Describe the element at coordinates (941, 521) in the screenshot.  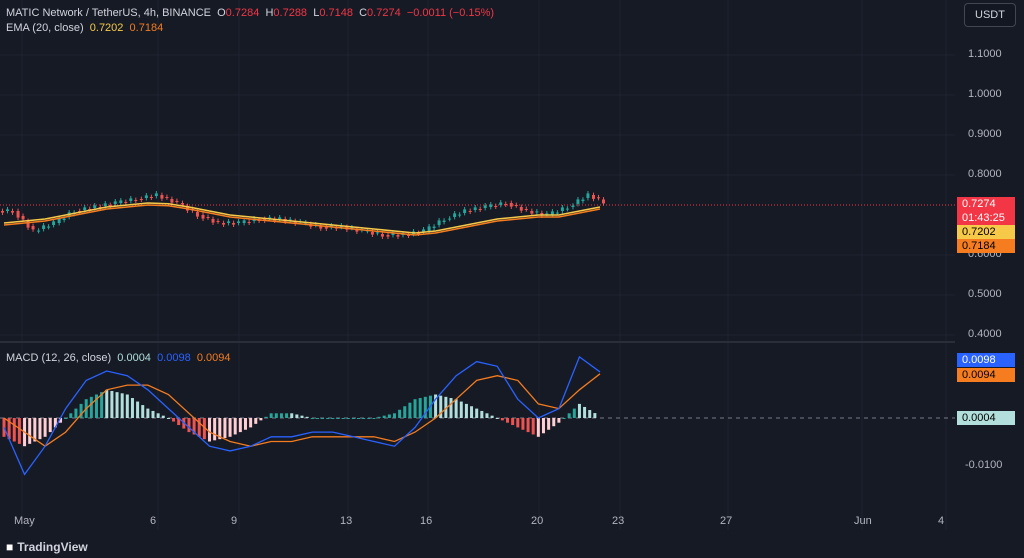
I see `time-axis-label: 4` at that location.